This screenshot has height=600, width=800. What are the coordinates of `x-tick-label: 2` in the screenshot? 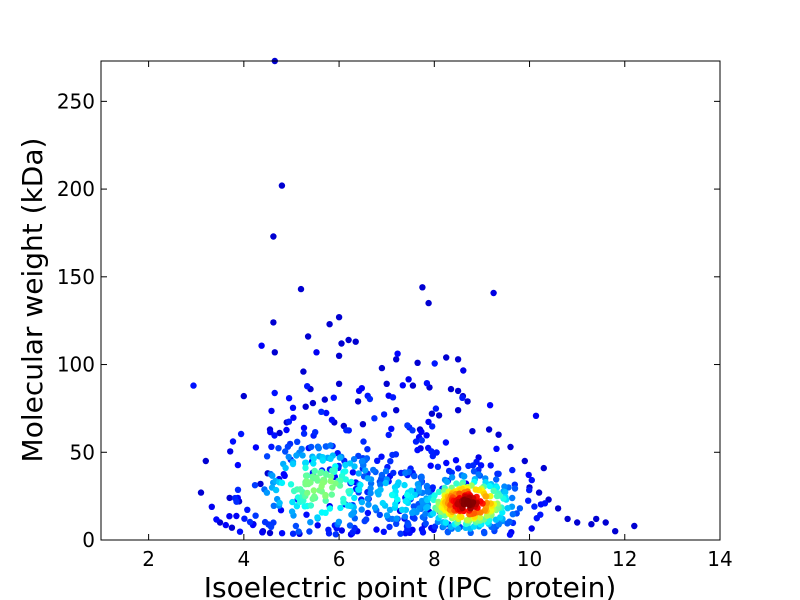 It's located at (148, 559).